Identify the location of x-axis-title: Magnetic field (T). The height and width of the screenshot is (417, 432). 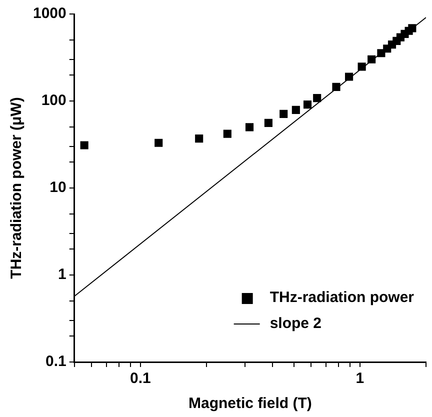
(250, 403).